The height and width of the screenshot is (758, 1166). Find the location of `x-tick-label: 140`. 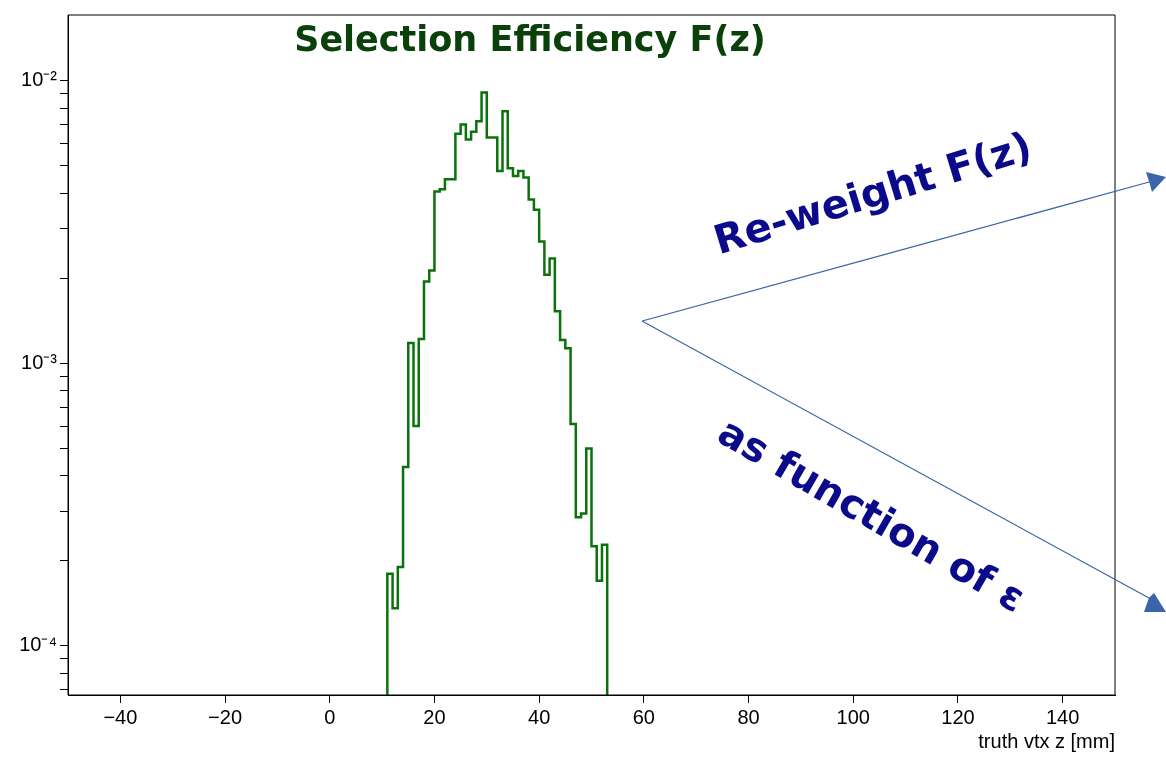

x-tick-label: 140 is located at coordinates (1062, 716).